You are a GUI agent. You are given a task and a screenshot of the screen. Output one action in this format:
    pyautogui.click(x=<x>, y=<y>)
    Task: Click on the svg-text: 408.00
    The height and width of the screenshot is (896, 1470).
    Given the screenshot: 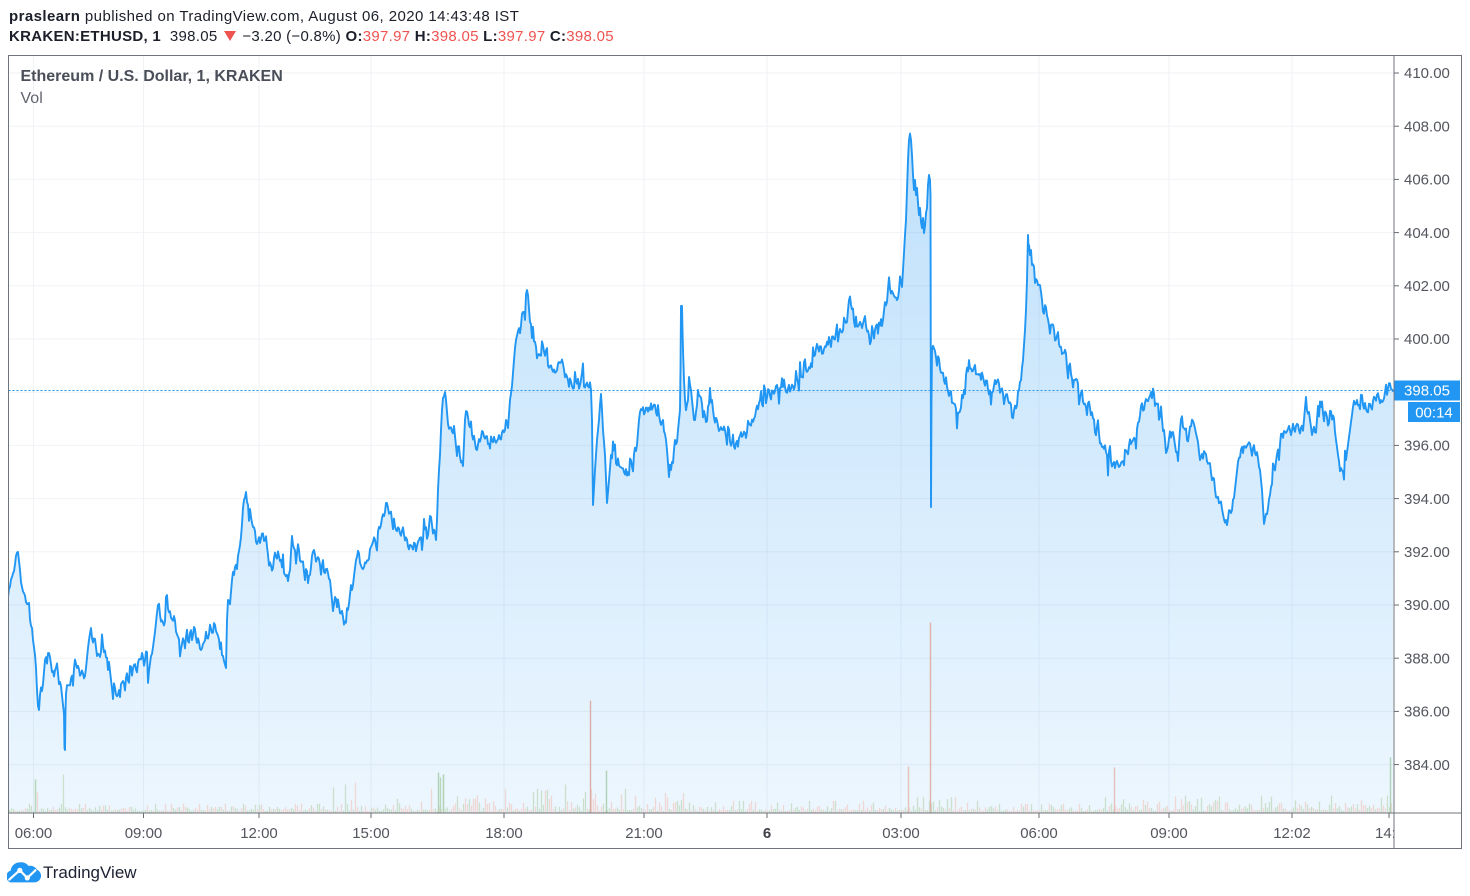 What is the action you would take?
    pyautogui.click(x=1427, y=126)
    